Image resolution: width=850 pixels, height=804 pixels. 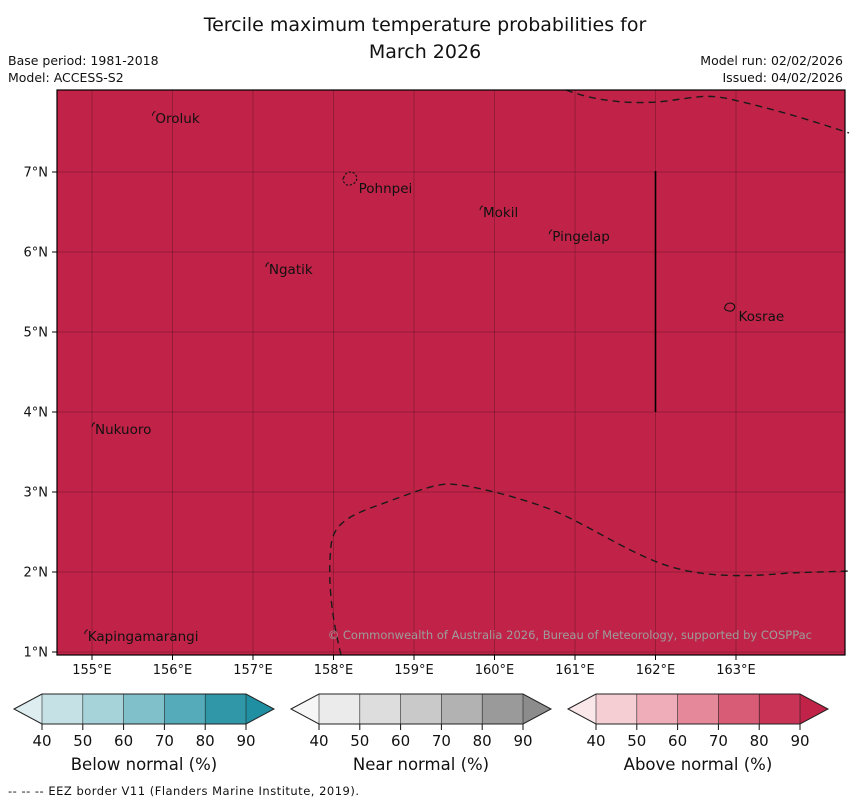 What do you see at coordinates (783, 77) in the screenshot?
I see `issued-text: Issued: 04/02/2026` at bounding box center [783, 77].